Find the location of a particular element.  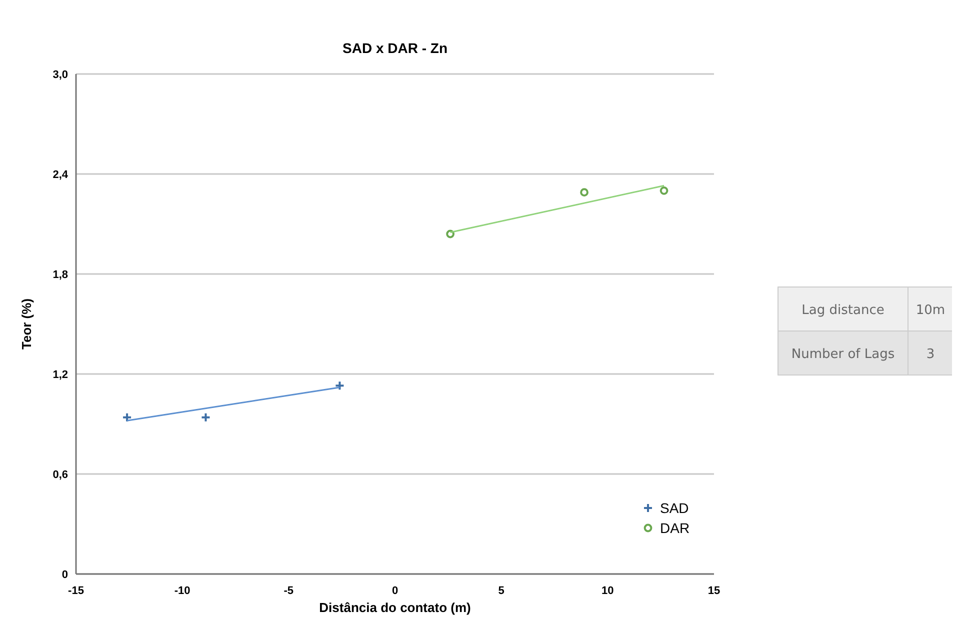

x-tick-label: 0 is located at coordinates (395, 591).